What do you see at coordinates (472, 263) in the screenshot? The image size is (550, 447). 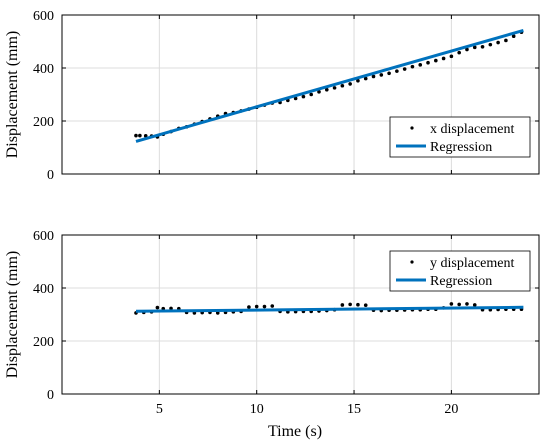 I see `legend-label-y-displacement: y displacement` at bounding box center [472, 263].